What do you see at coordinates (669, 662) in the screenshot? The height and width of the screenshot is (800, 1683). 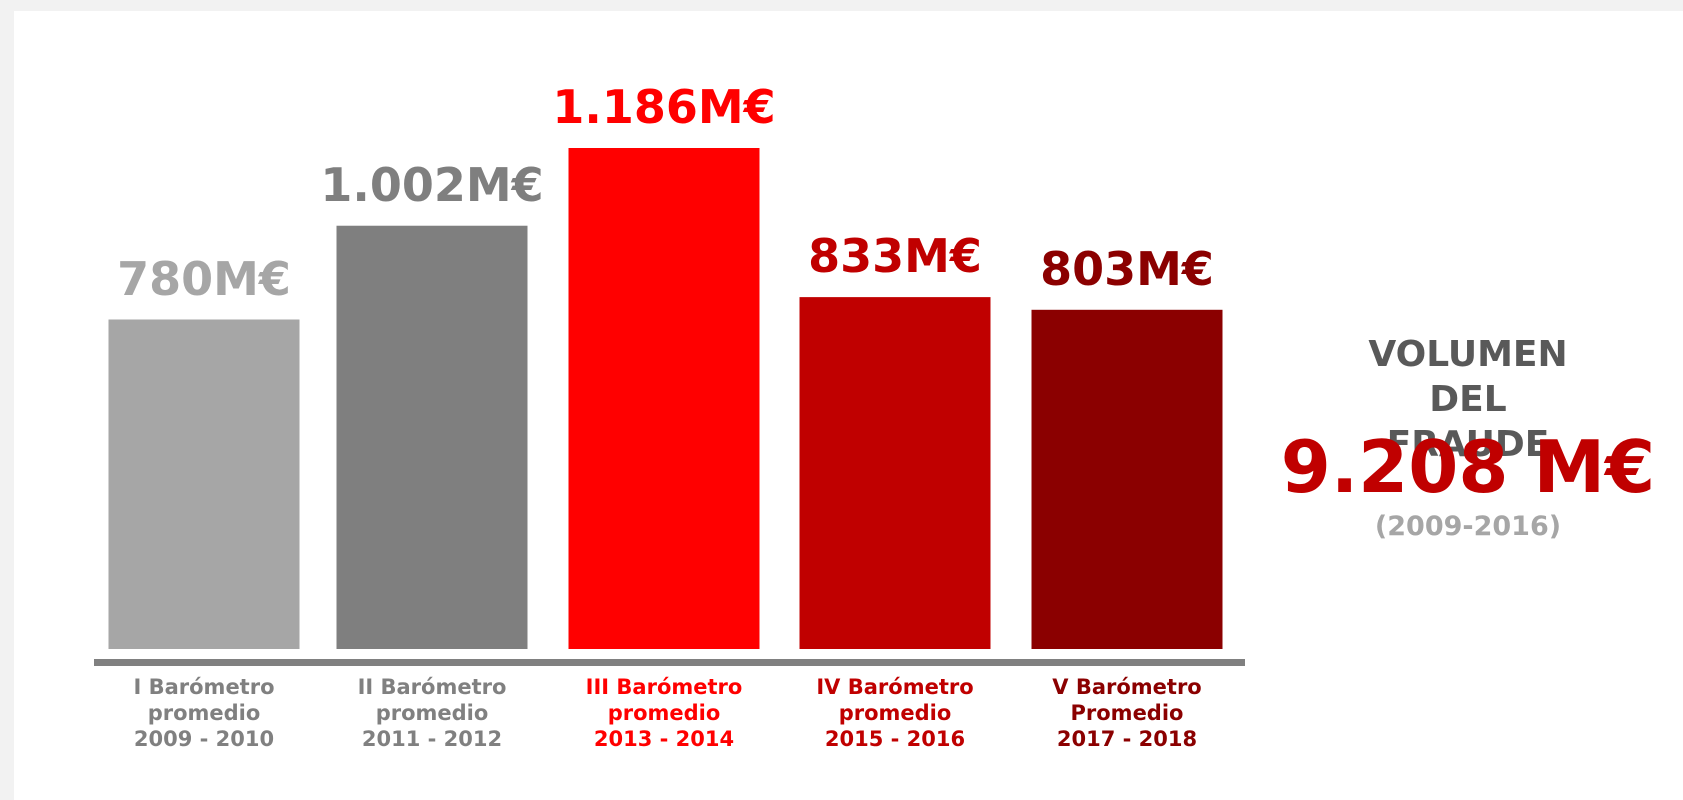 I see `baseline` at bounding box center [669, 662].